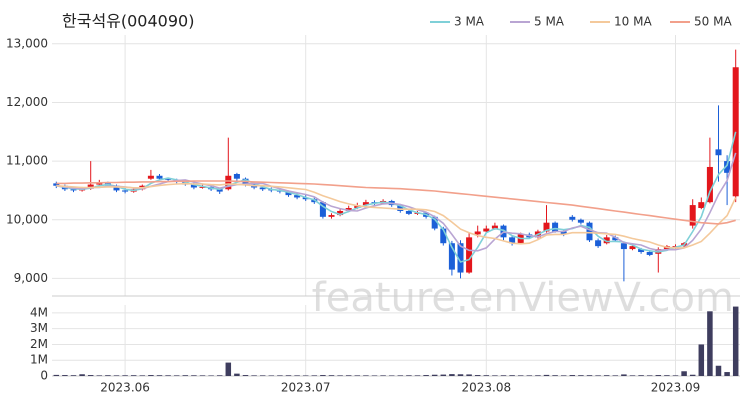 The height and width of the screenshot is (400, 750). Describe the element at coordinates (31, 278) in the screenshot. I see `y-tick-label: 9,000` at that location.